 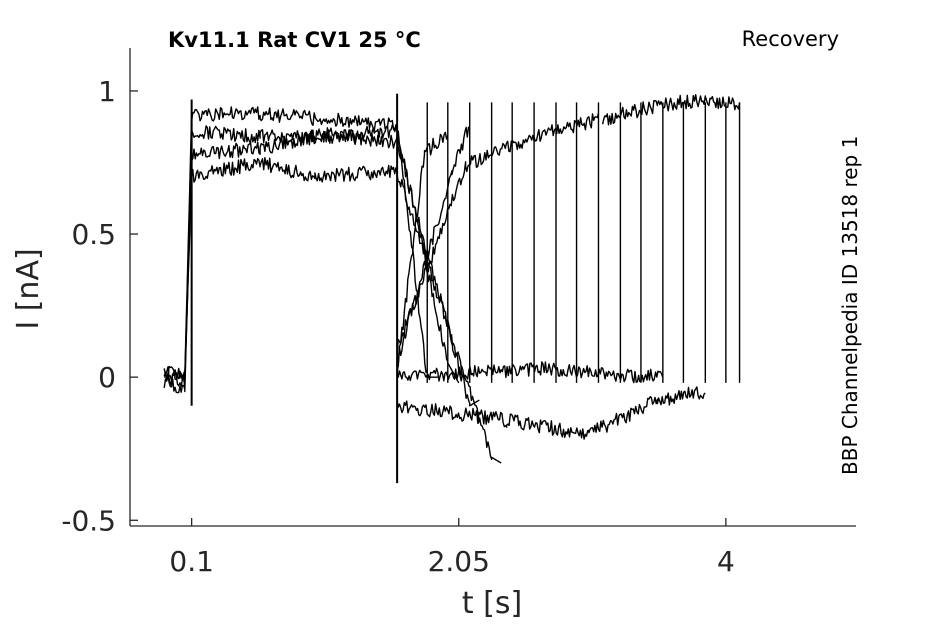 What do you see at coordinates (726, 561) in the screenshot?
I see `x-tick-label: 4` at bounding box center [726, 561].